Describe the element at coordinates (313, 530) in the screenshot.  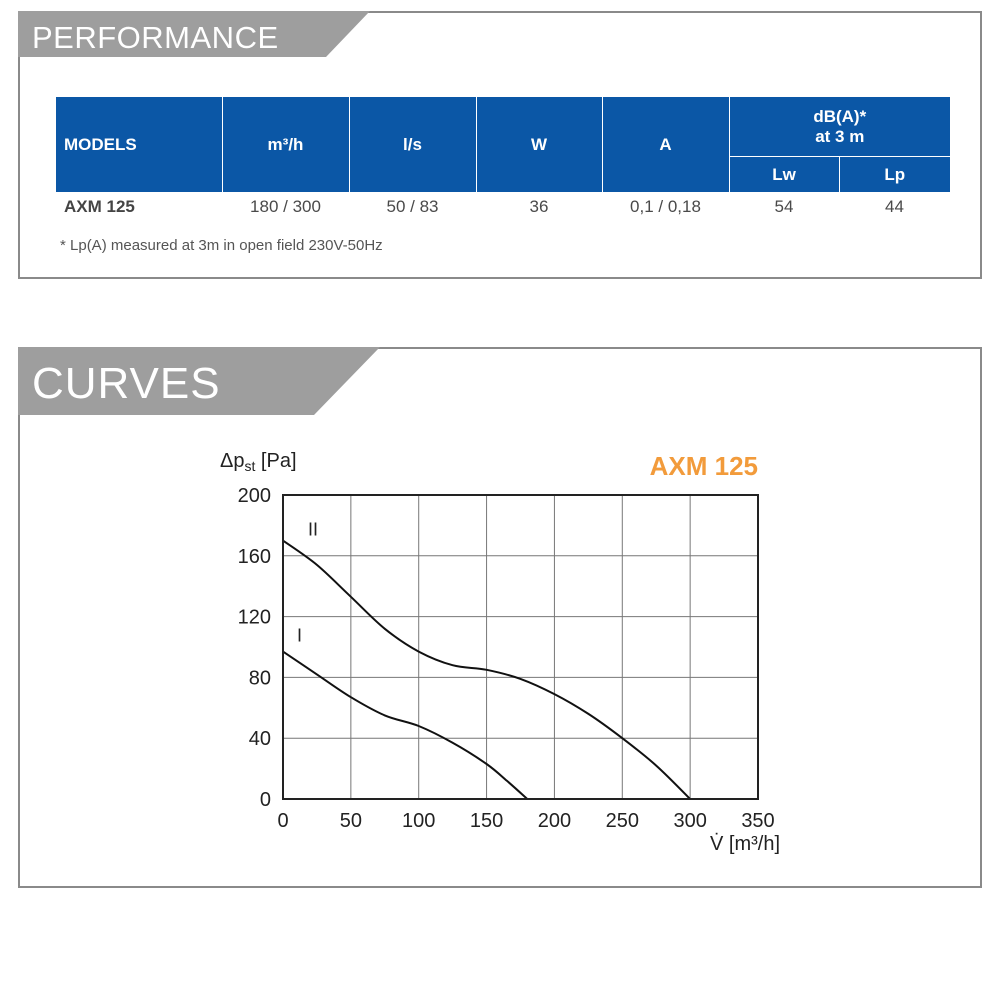
I see `series-label-2: II` at that location.